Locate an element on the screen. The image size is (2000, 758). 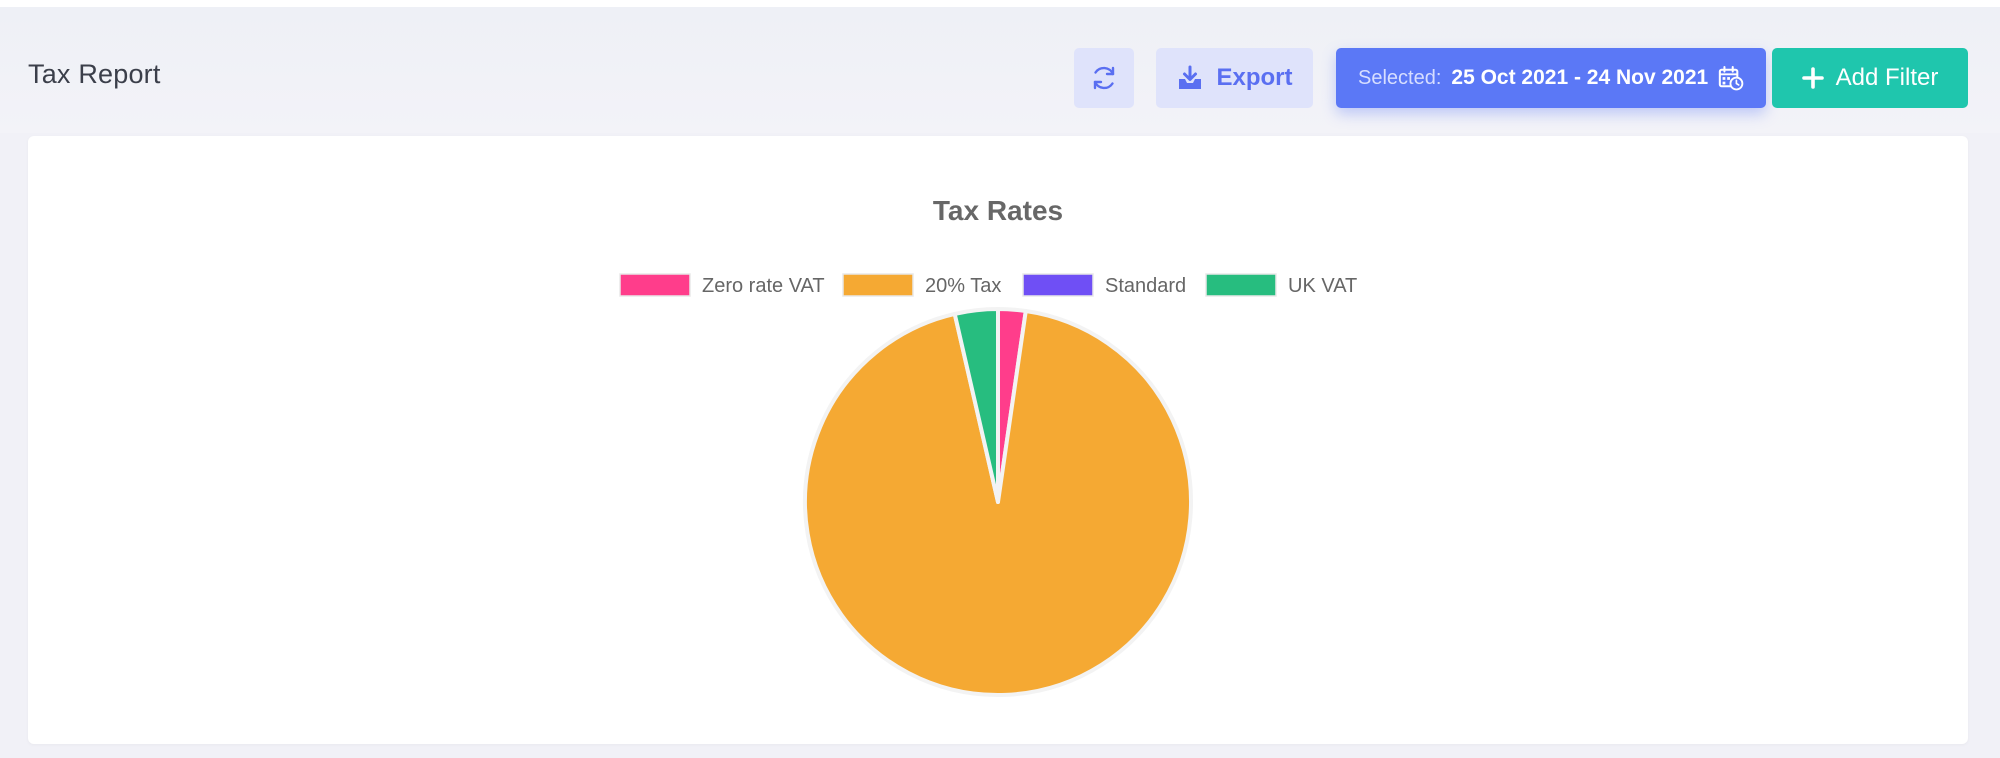
refresh-icon is located at coordinates (1104, 78).